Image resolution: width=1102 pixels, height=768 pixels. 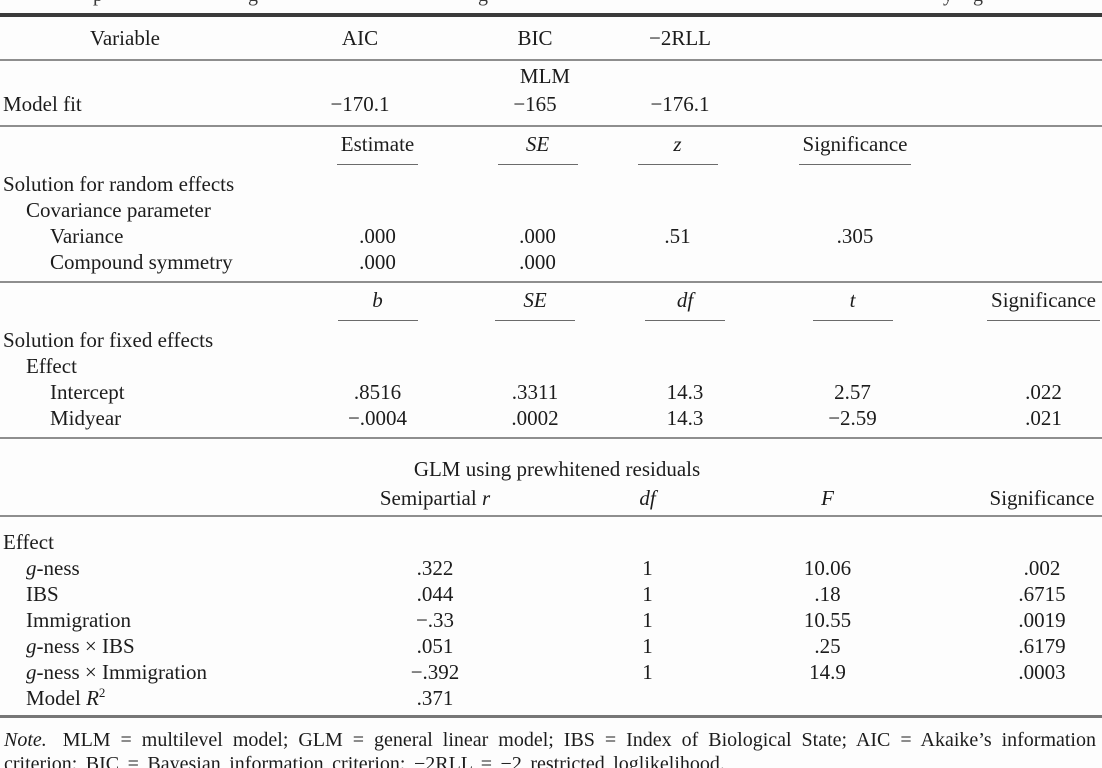 I want to click on f-value: .18, so click(x=827, y=594).